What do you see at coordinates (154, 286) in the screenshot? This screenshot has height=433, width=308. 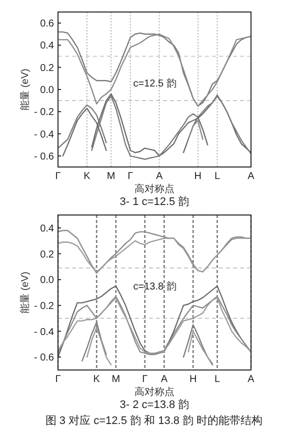 I see `annotation: c=13.8 韵` at bounding box center [154, 286].